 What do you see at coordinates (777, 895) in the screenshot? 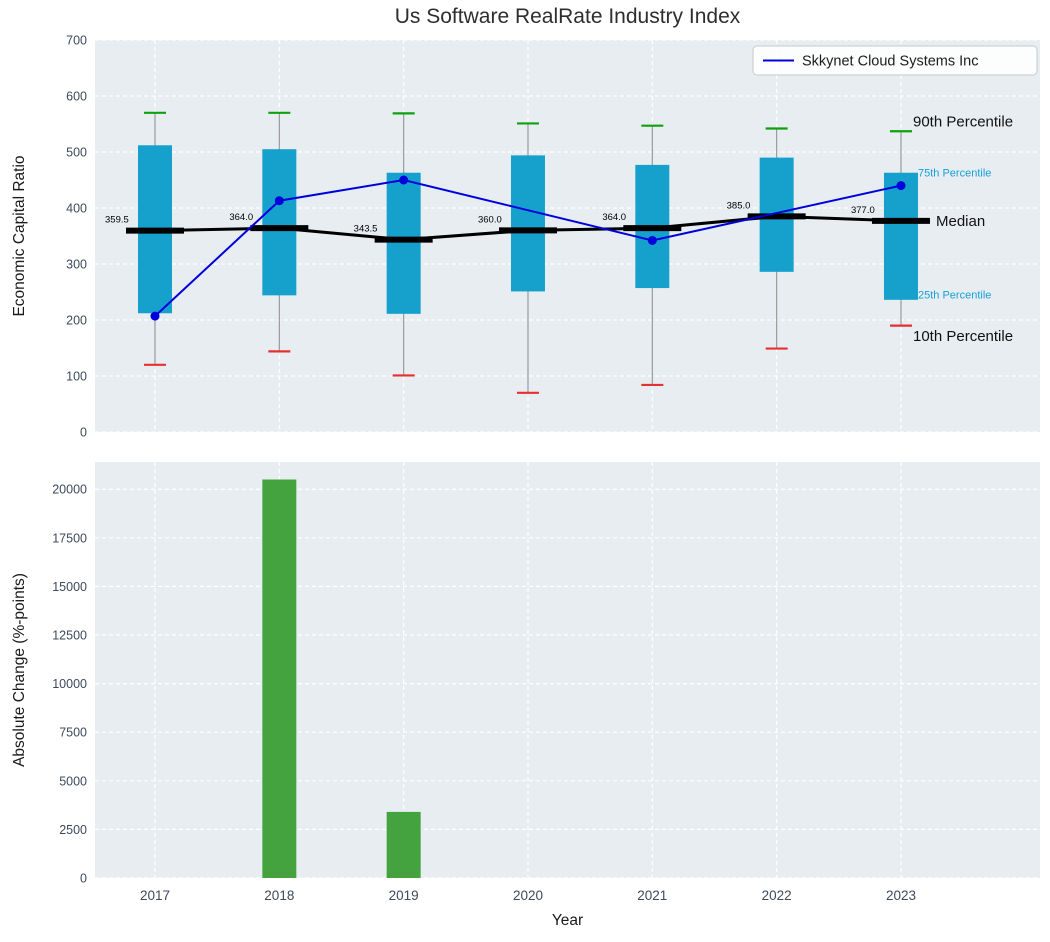
I see `xtick-label: 2022` at bounding box center [777, 895].